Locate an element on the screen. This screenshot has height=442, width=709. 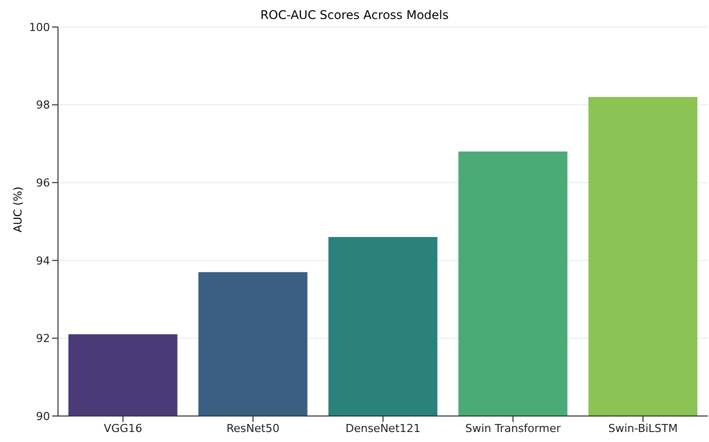
y-tick-label: 90 is located at coordinates (43, 416).